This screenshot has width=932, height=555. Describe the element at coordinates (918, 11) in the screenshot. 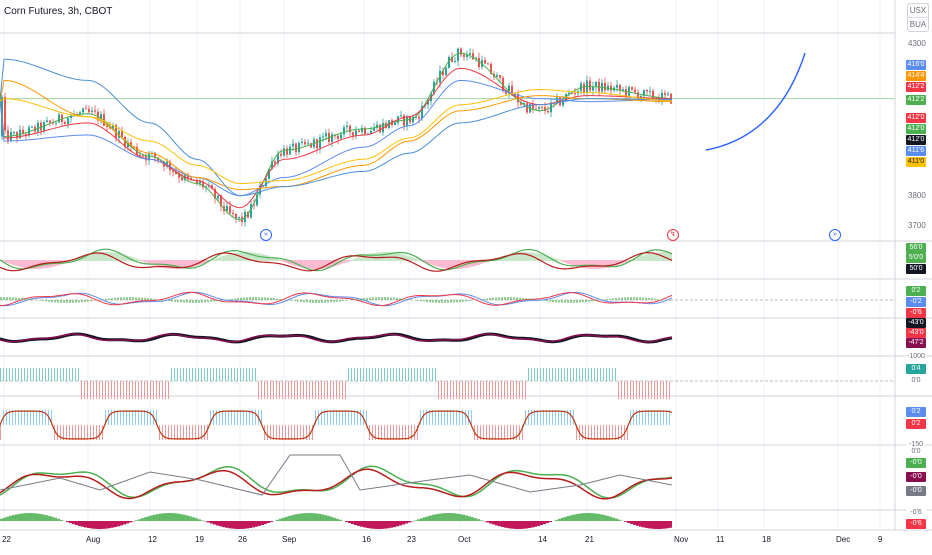

I see `currency-line1: USX` at that location.